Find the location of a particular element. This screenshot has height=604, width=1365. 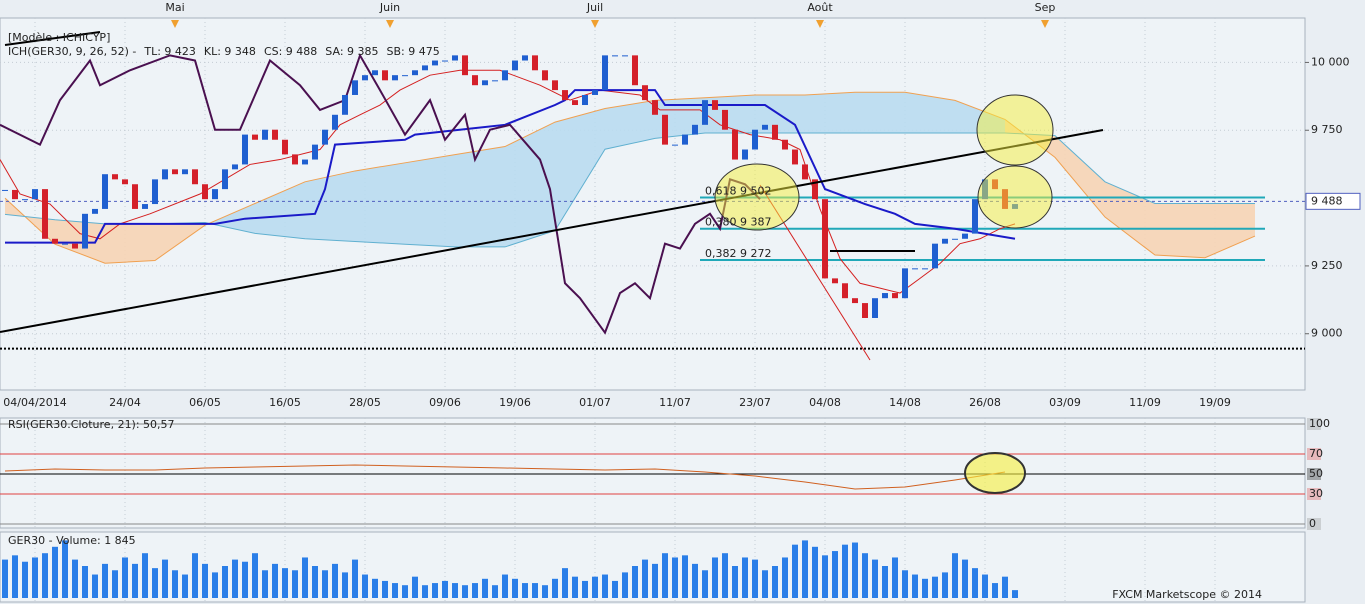

y-tick-label: 0 is located at coordinates (1312, 523).